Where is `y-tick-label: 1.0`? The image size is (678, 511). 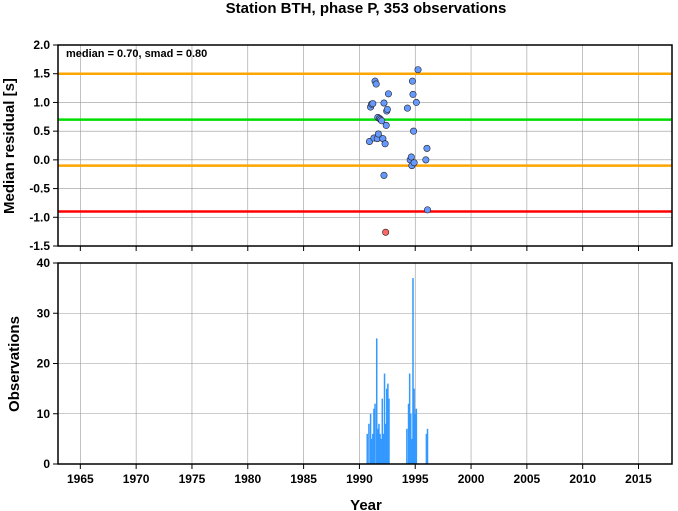 y-tick-label: 1.0 is located at coordinates (41, 102).